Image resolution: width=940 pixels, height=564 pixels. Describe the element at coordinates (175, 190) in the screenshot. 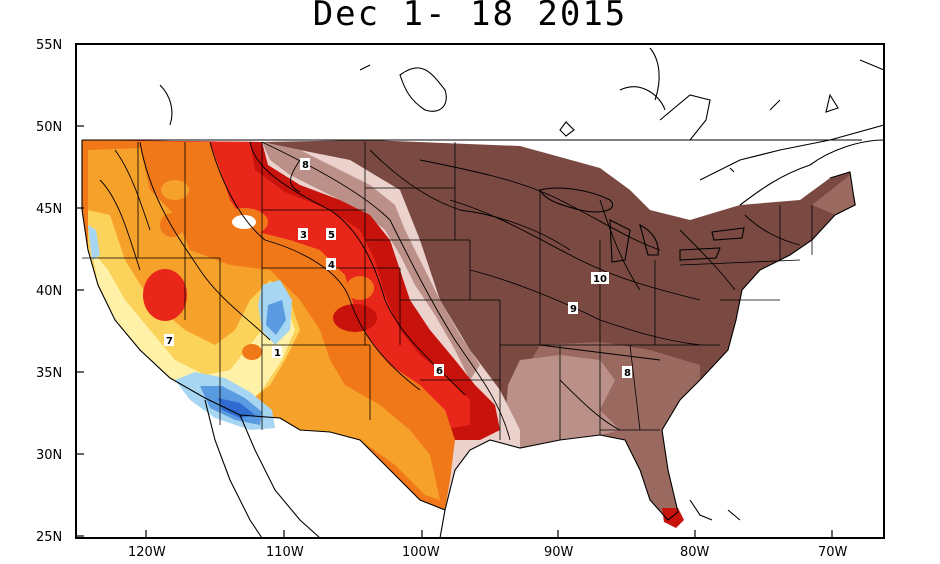

I see `orange-blob-or` at that location.